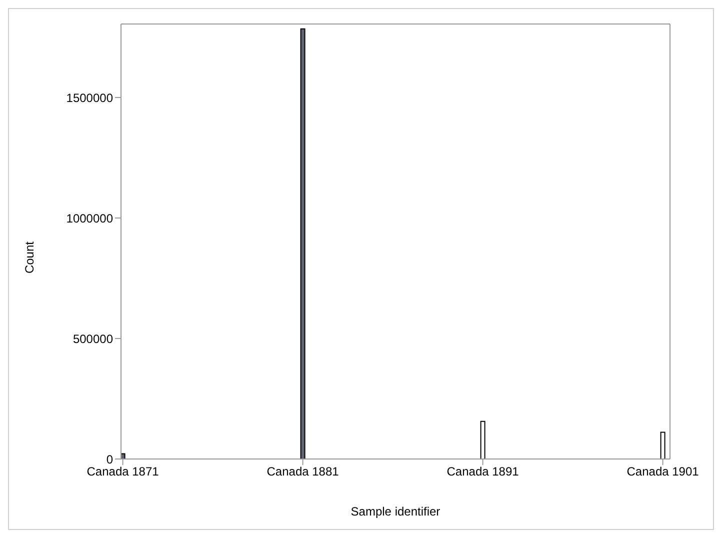  I want to click on y-tick-label: 1000000, so click(90, 218).